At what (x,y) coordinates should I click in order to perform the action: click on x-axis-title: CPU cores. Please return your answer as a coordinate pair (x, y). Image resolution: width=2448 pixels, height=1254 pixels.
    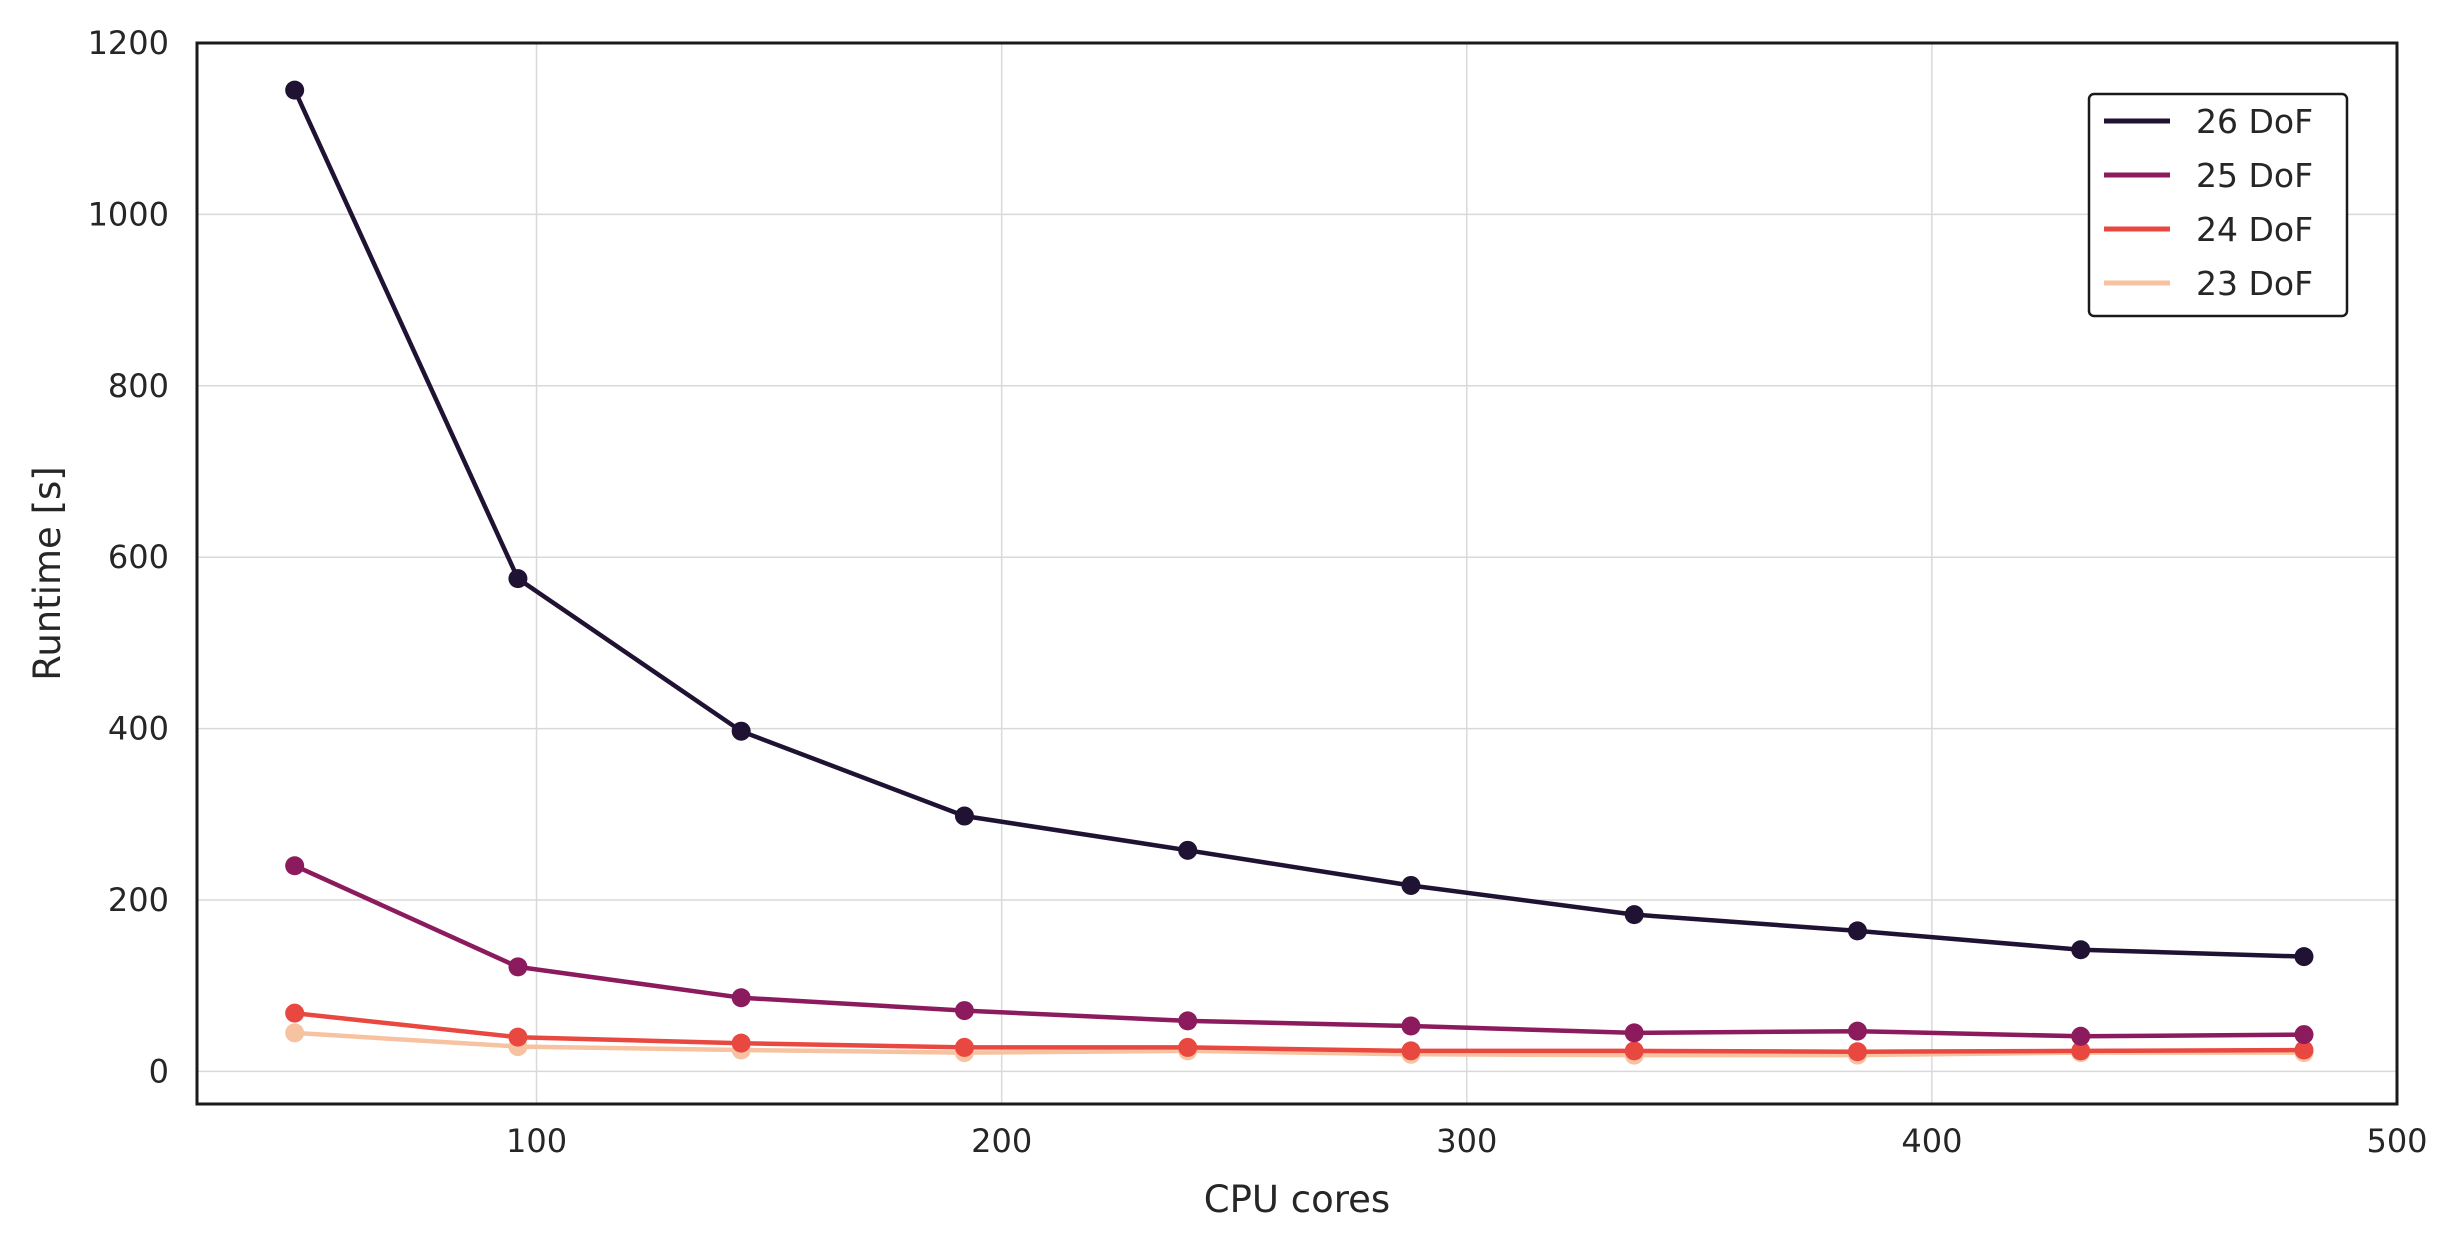
    Looking at the image, I should click on (1297, 1199).